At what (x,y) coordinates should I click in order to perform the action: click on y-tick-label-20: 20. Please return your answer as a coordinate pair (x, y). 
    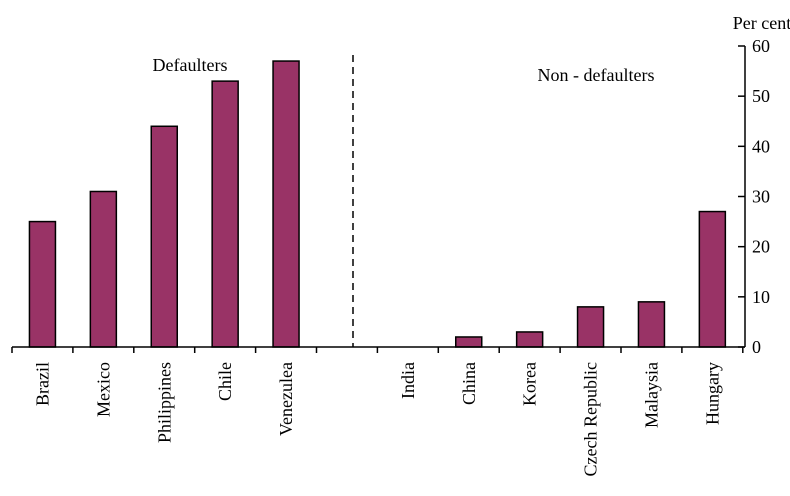
    Looking at the image, I should click on (761, 247).